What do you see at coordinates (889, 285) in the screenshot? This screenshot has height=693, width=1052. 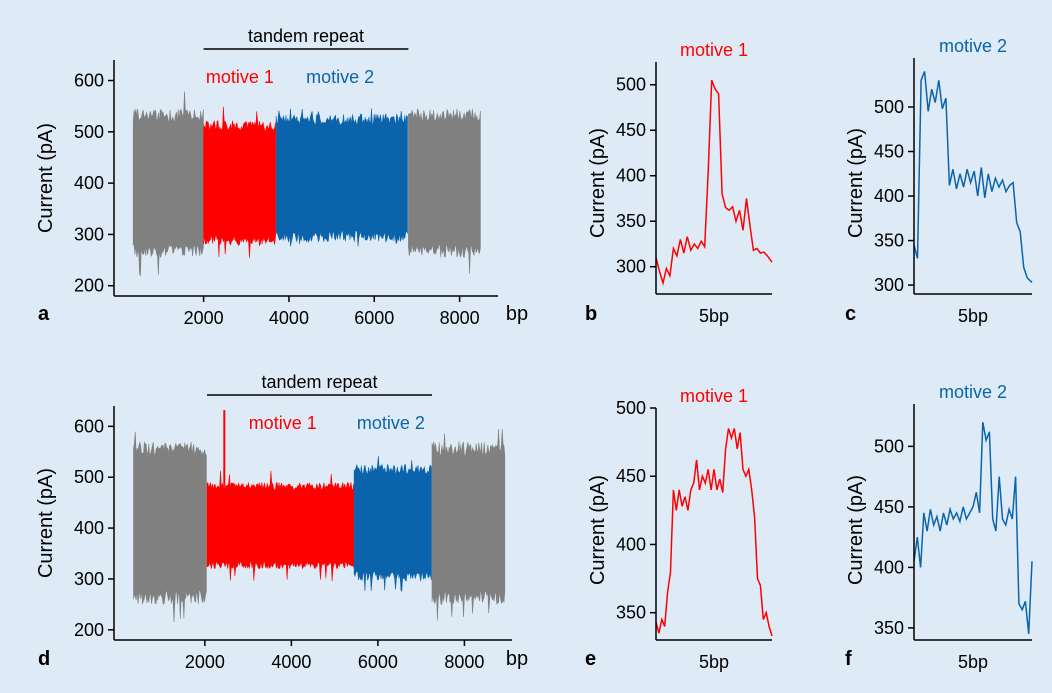 I see `panel-c-ytick-label: 300` at bounding box center [889, 285].